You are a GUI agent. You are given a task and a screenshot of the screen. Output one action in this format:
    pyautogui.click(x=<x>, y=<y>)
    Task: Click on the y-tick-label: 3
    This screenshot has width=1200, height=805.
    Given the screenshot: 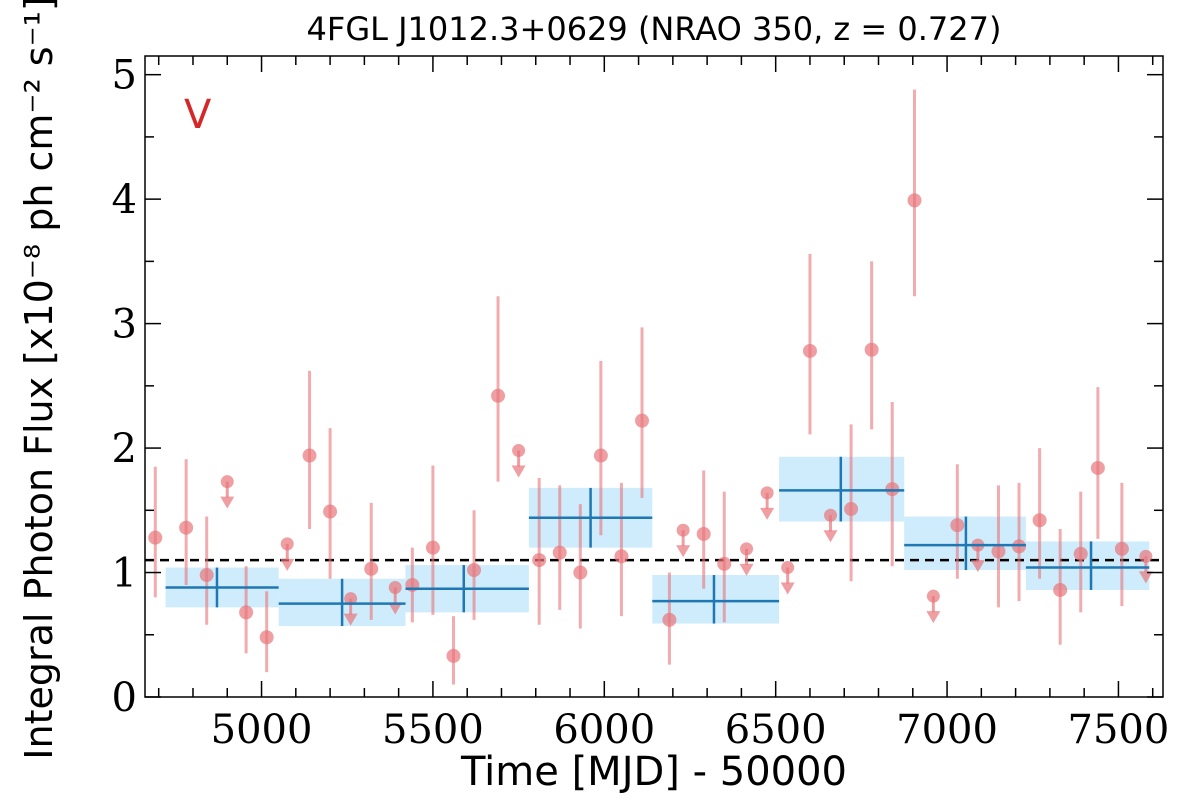 What is the action you would take?
    pyautogui.click(x=124, y=325)
    